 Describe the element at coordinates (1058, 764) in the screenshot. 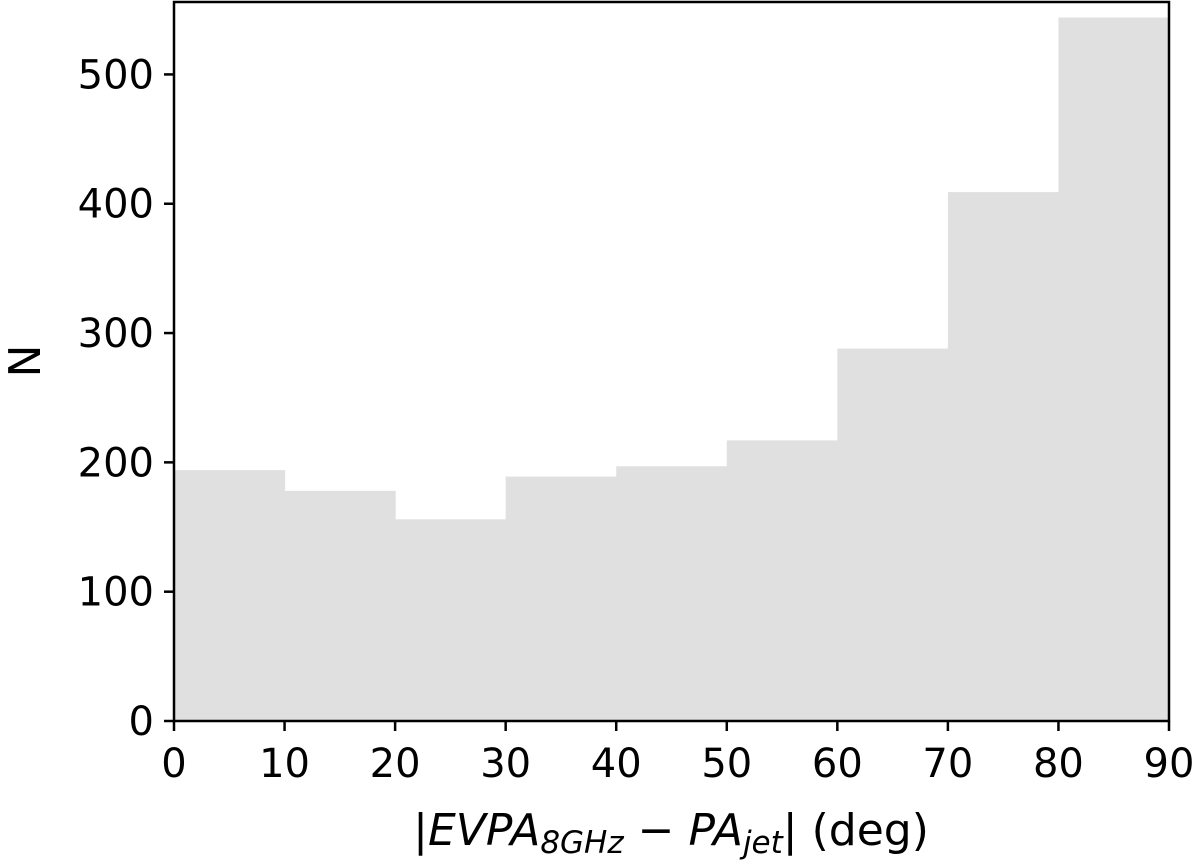

I see `x-tick-label: 80` at that location.